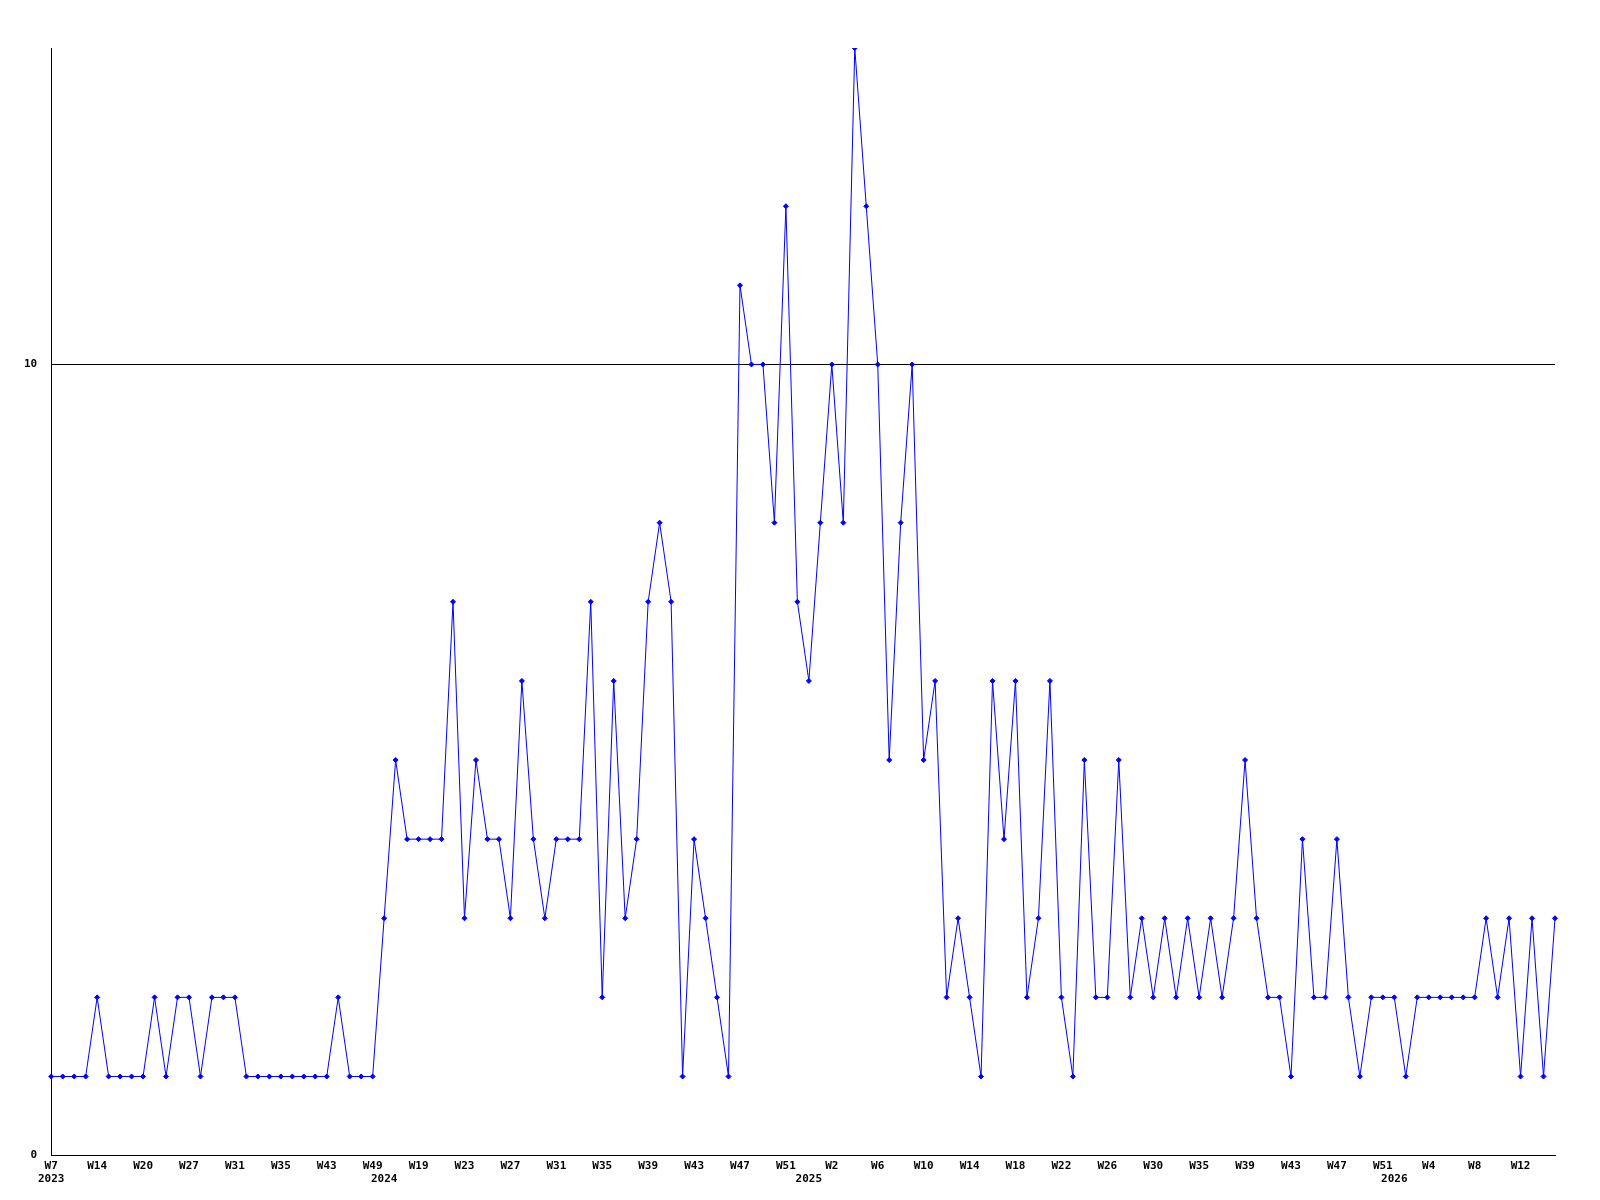  What do you see at coordinates (1015, 1166) in the screenshot?
I see `x-tick-label: W18` at bounding box center [1015, 1166].